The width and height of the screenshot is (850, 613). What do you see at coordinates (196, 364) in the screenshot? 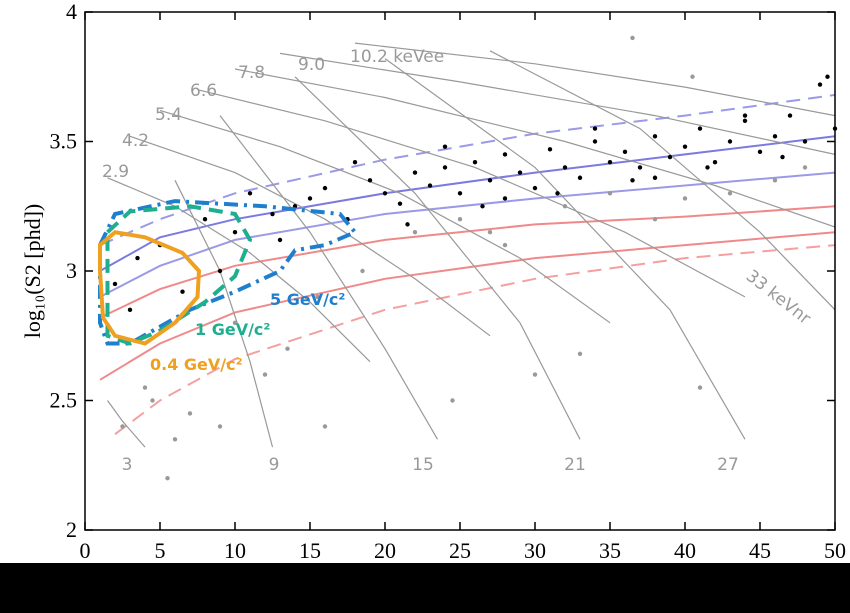
I see `contour-label: 0.4 GeV/c²` at bounding box center [196, 364].